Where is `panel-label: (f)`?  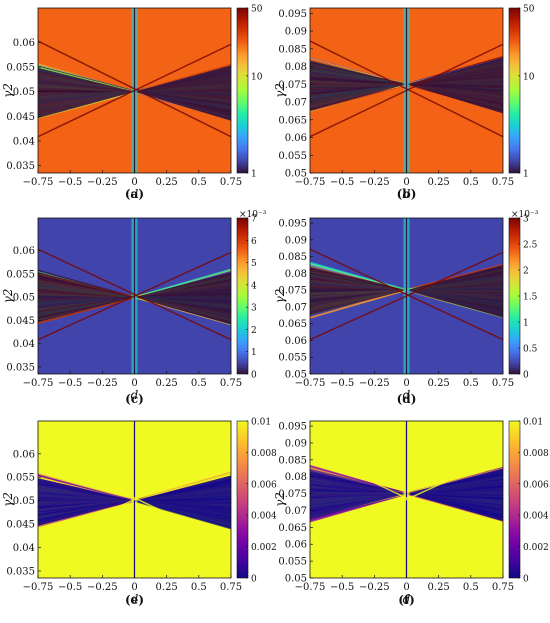
panel-label: (f) is located at coordinates (406, 600).